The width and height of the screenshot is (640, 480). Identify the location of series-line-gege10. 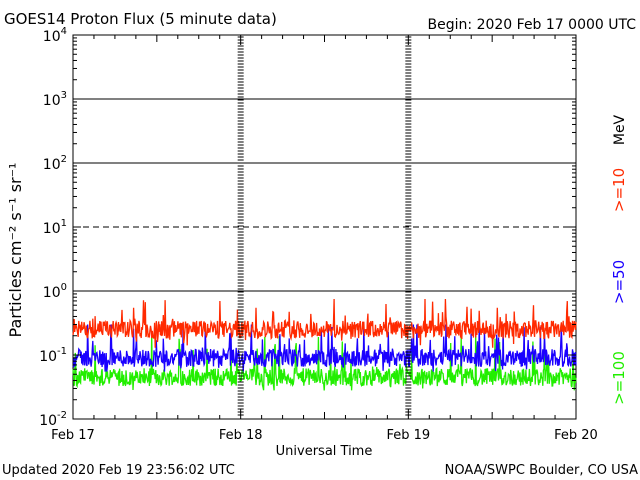
(324, 323).